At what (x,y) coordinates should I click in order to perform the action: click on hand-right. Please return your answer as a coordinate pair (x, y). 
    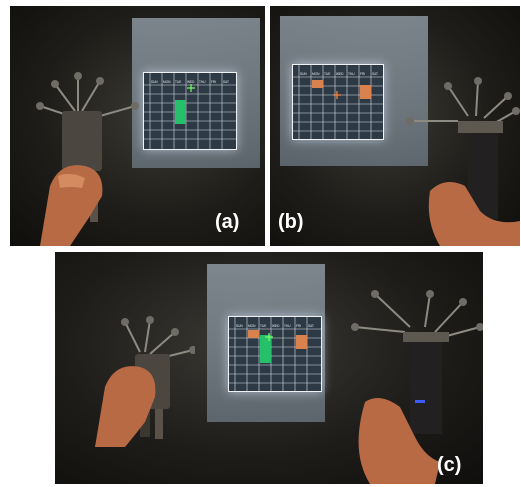
    Looking at the image, I should click on (399, 441).